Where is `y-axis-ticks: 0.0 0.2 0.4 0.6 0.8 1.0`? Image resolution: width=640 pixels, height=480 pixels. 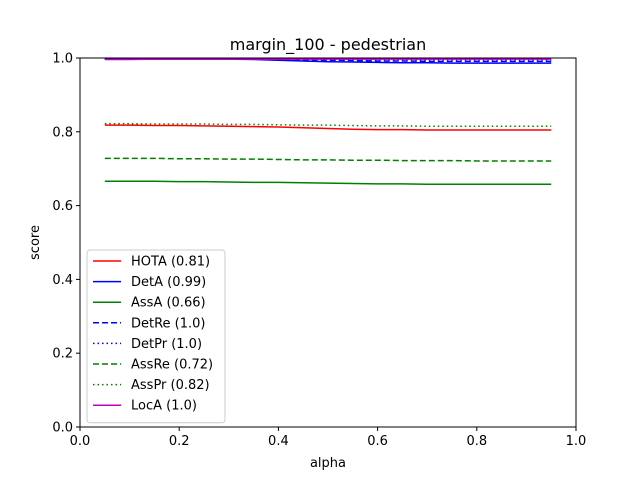
y-axis-ticks: 0.0 0.2 0.4 0.6 0.8 1.0 is located at coordinates (66, 244).